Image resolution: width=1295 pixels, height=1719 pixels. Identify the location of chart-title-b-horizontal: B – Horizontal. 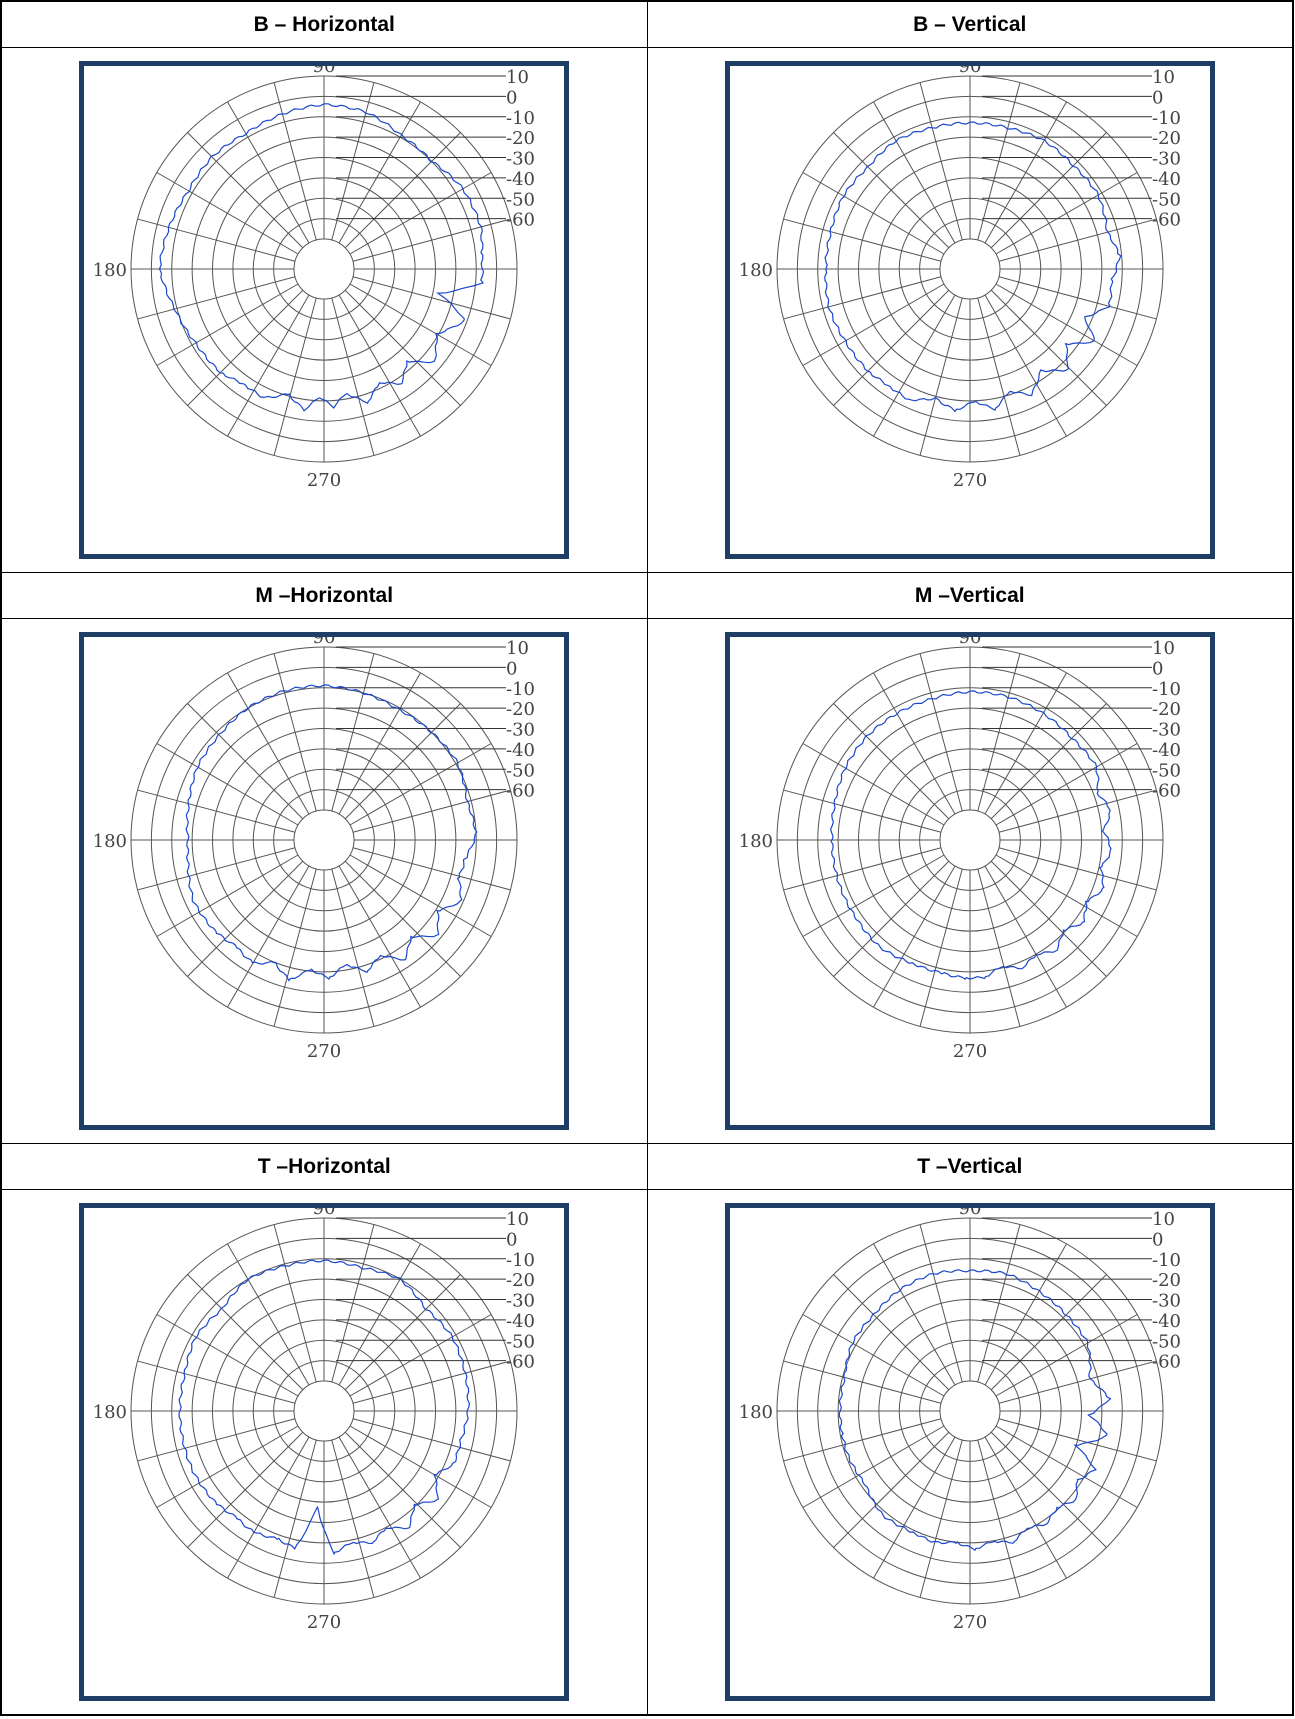
(324, 24).